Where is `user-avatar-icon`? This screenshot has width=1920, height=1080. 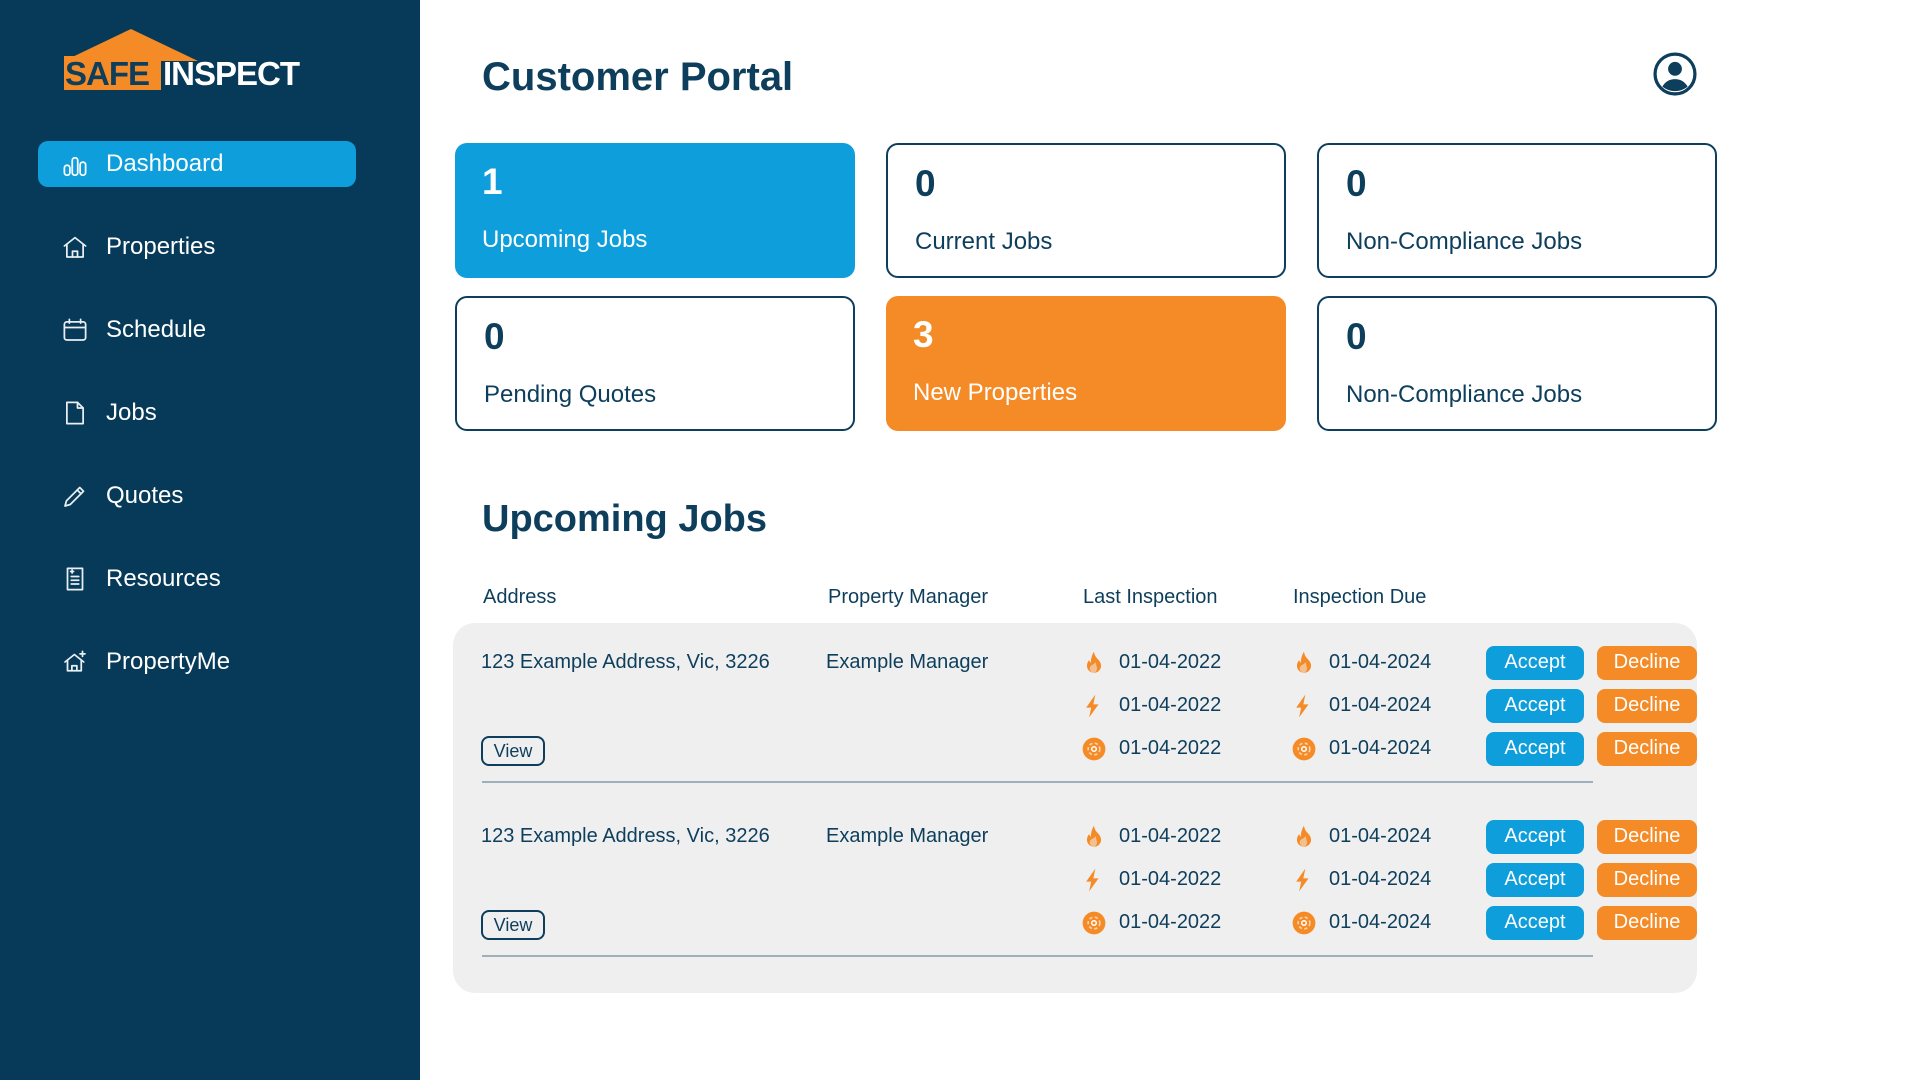 user-avatar-icon is located at coordinates (1675, 74).